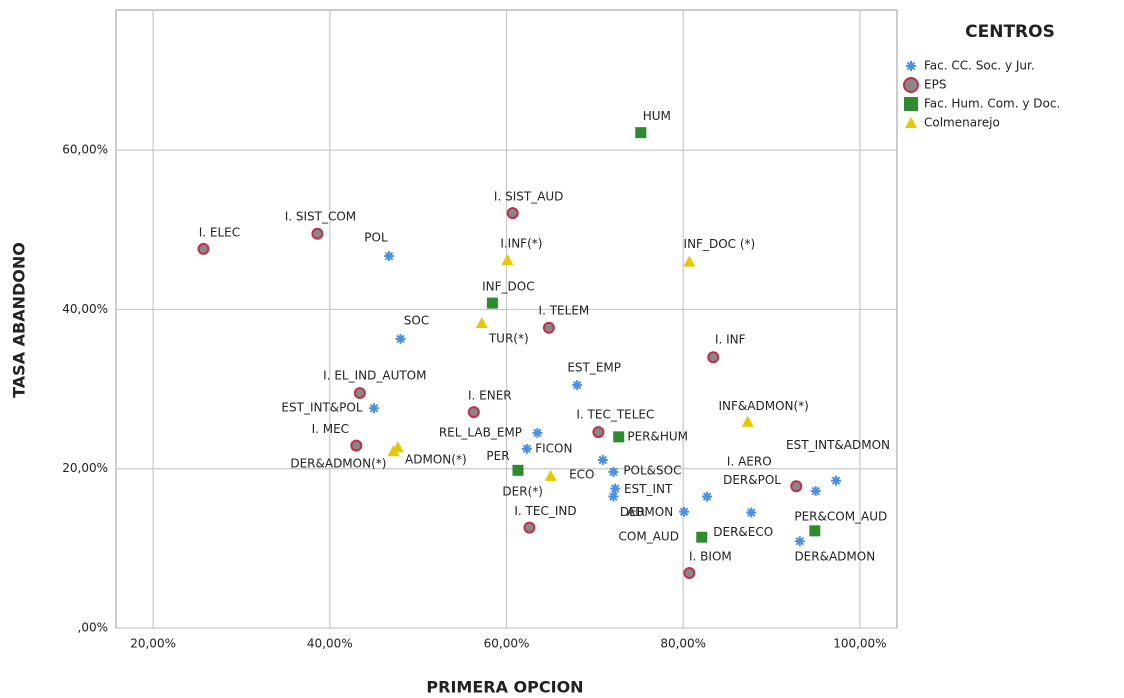  What do you see at coordinates (93, 628) in the screenshot?
I see `y-tick-label: ,00%` at bounding box center [93, 628].